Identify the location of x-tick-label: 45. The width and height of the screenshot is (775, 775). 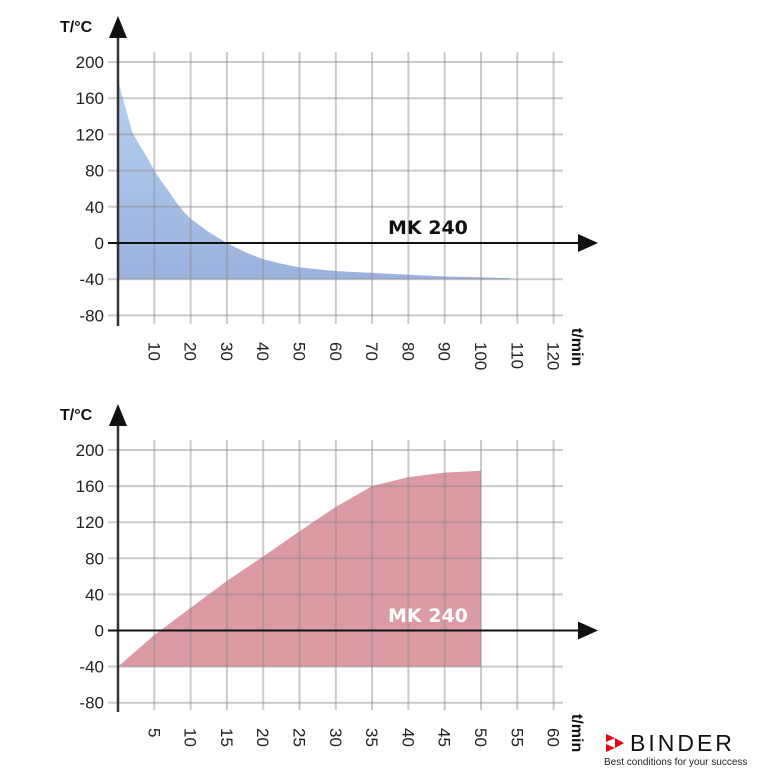
(444, 737).